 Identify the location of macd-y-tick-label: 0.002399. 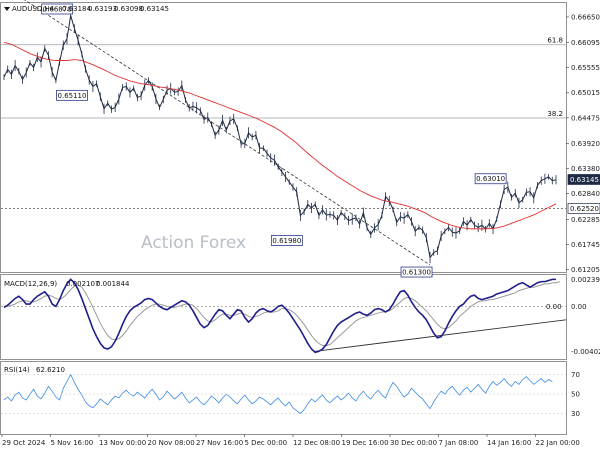
(585, 280).